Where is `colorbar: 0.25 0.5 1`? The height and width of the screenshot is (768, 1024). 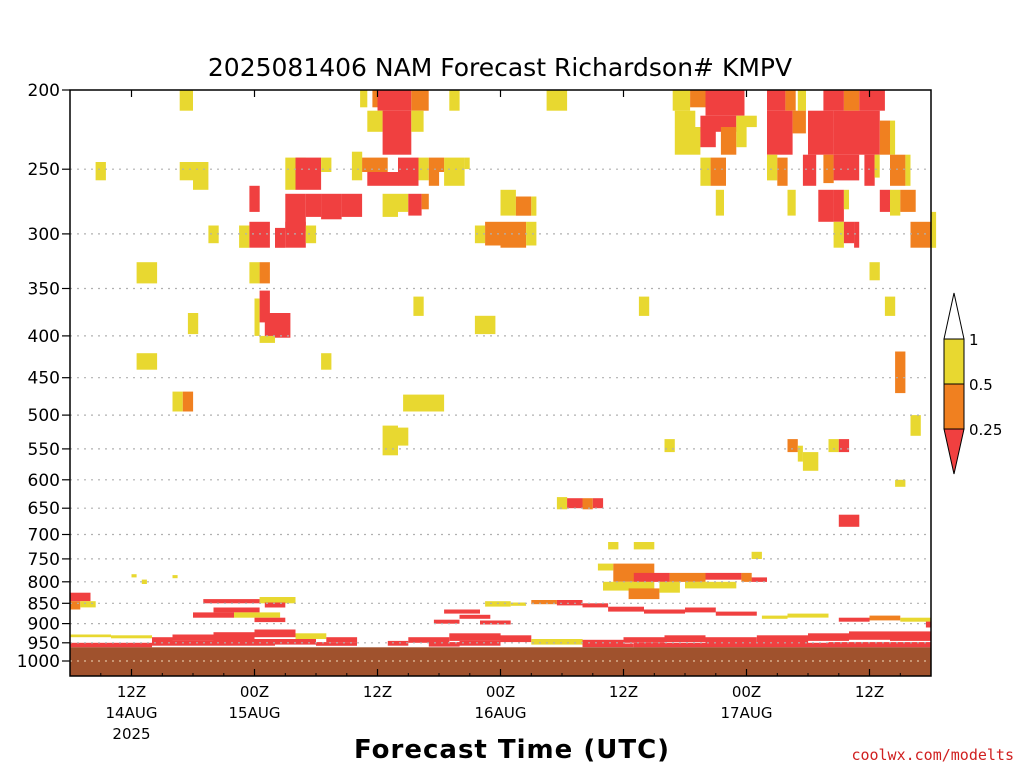 colorbar: 0.25 0.5 1 is located at coordinates (972, 383).